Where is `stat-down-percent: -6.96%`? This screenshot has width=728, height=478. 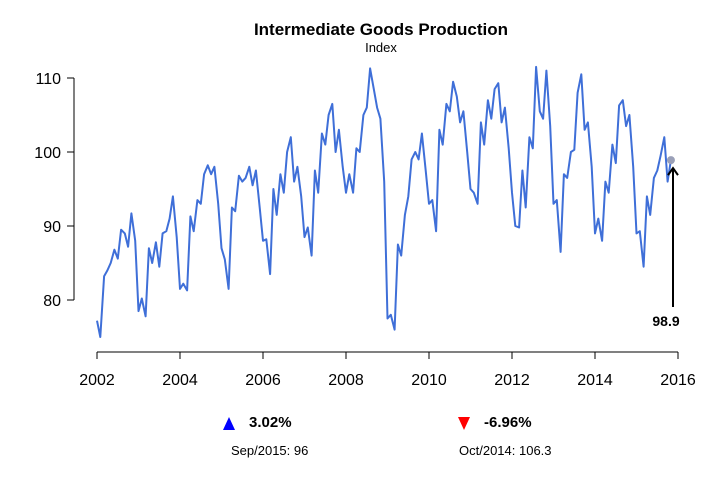
stat-down-percent: -6.96% is located at coordinates (508, 422).